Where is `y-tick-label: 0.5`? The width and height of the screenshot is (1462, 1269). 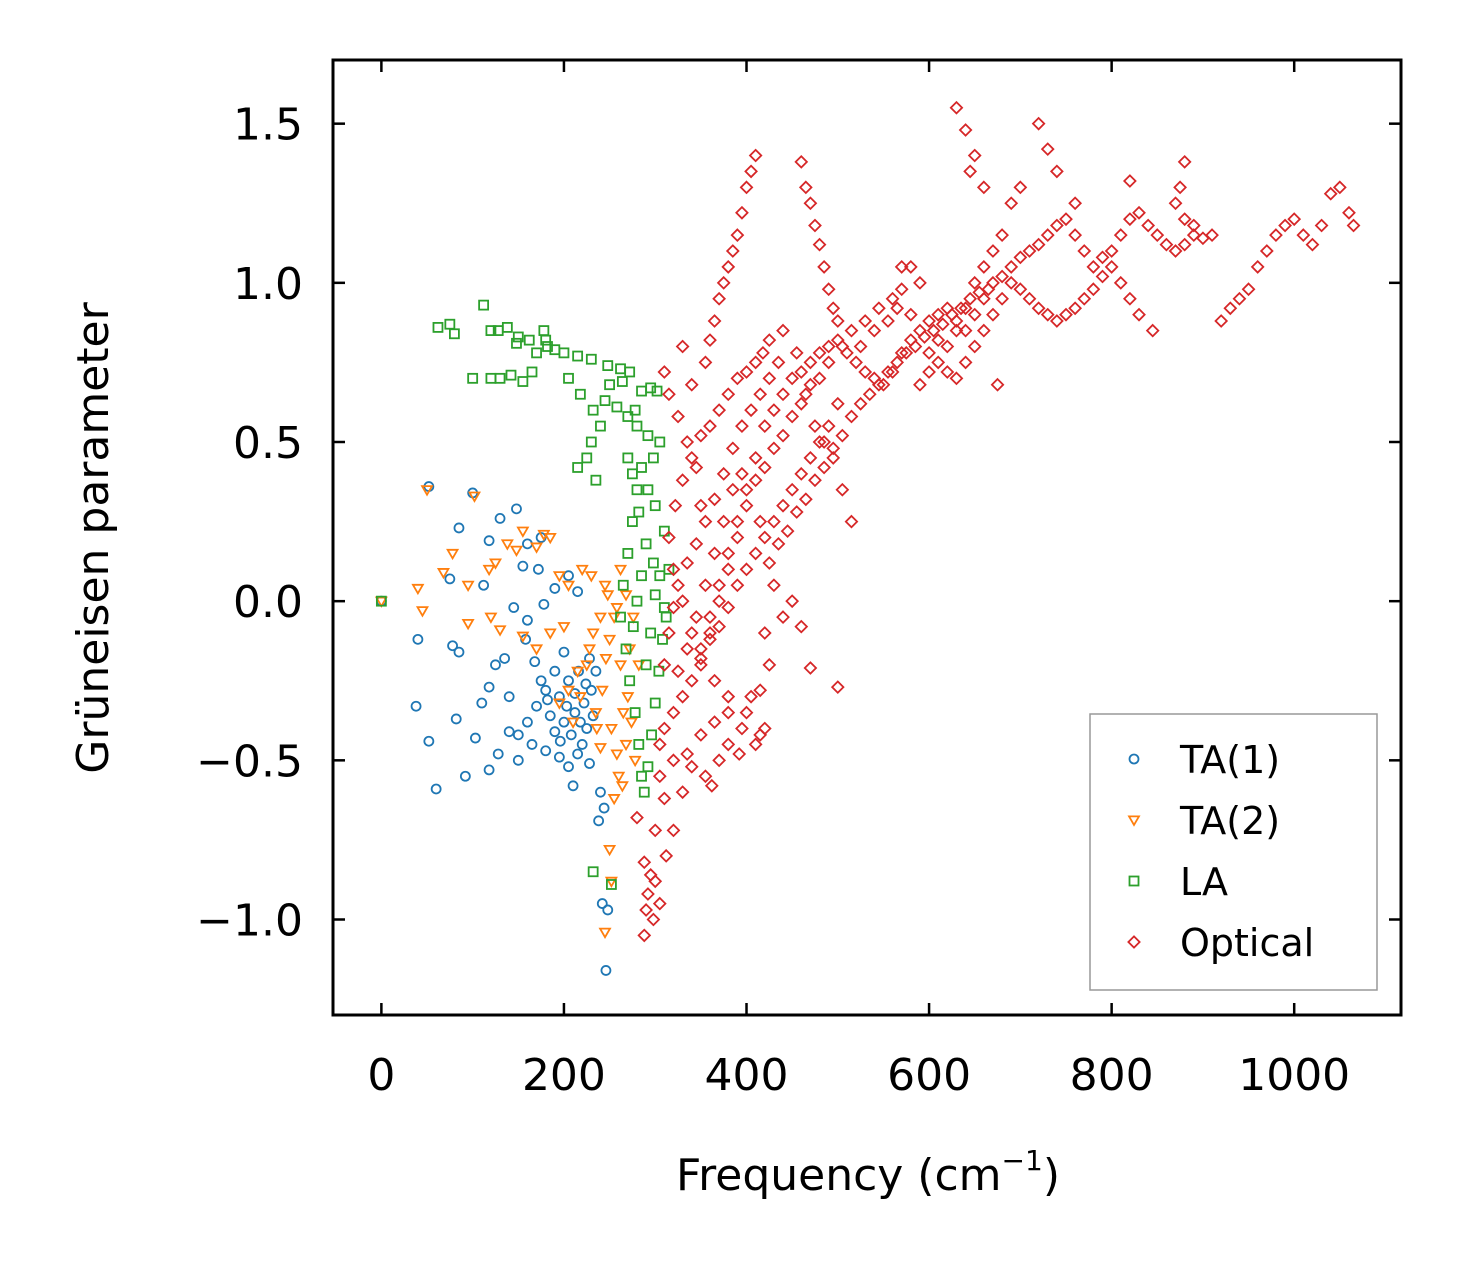
y-tick-label: 0.5 is located at coordinates (268, 443).